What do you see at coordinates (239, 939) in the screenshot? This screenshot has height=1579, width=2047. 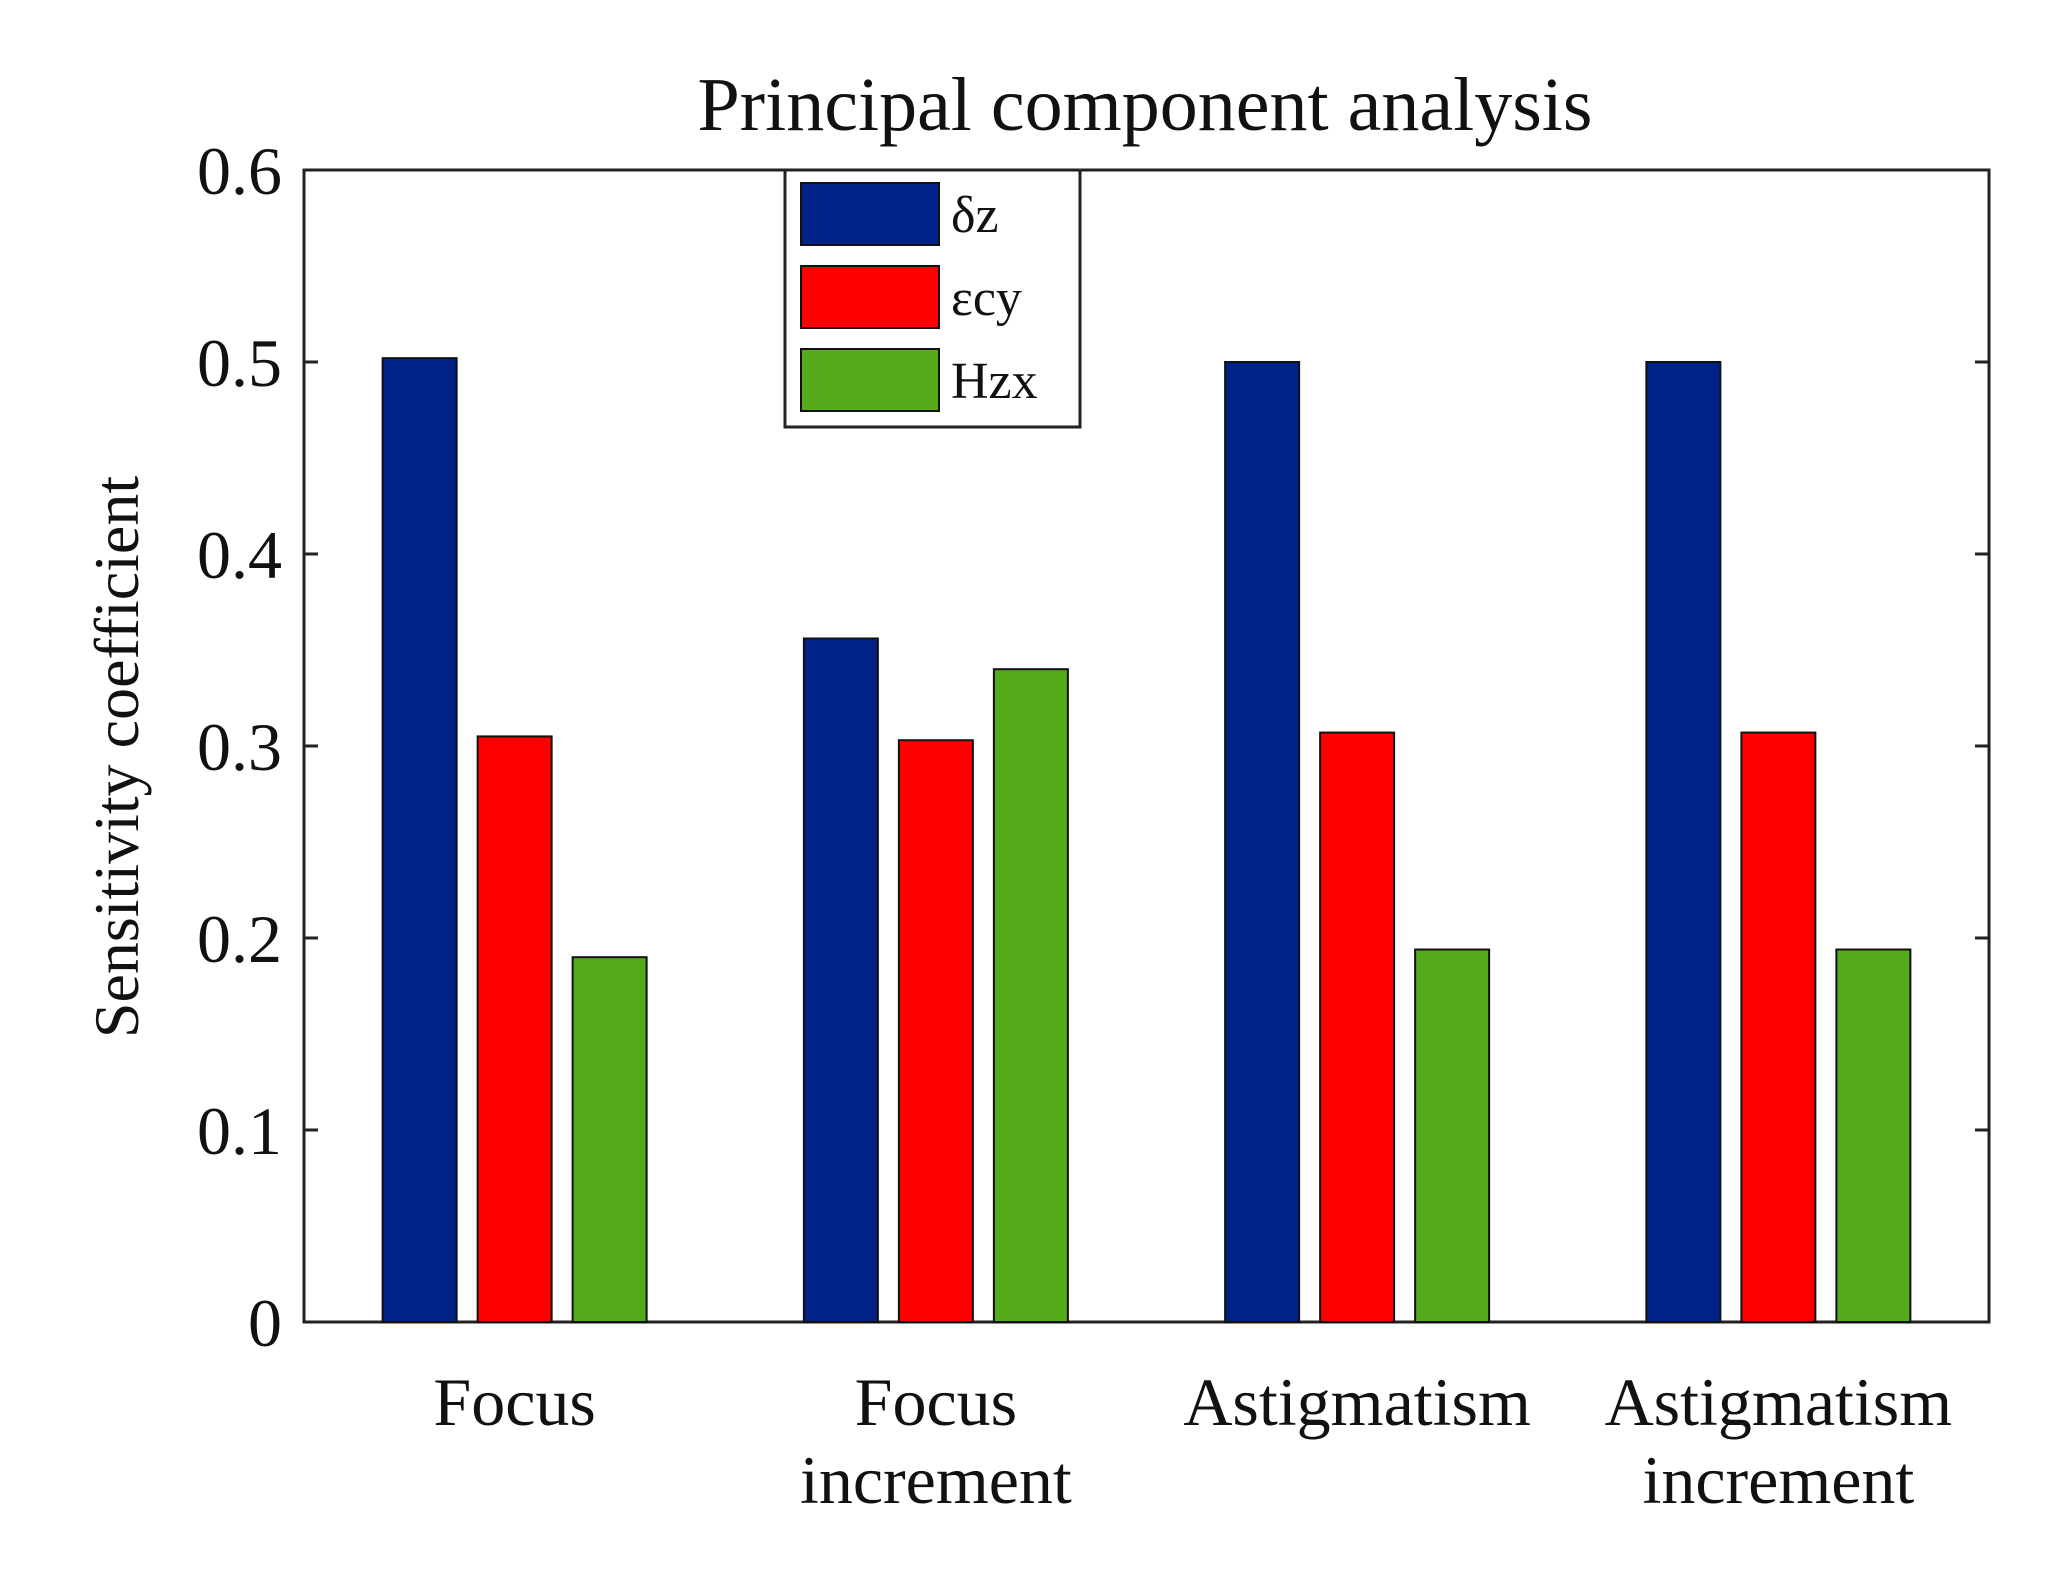 I see `y-tick-label: 0.2` at bounding box center [239, 939].